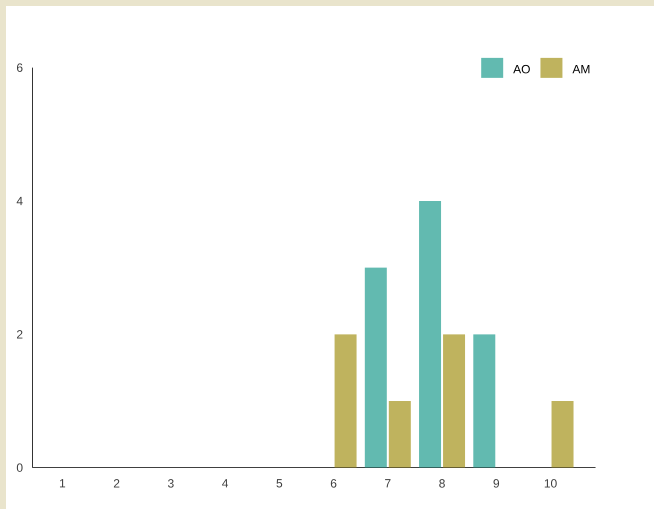 The image size is (654, 509). What do you see at coordinates (550, 483) in the screenshot?
I see `x-tick-label: 10` at bounding box center [550, 483].